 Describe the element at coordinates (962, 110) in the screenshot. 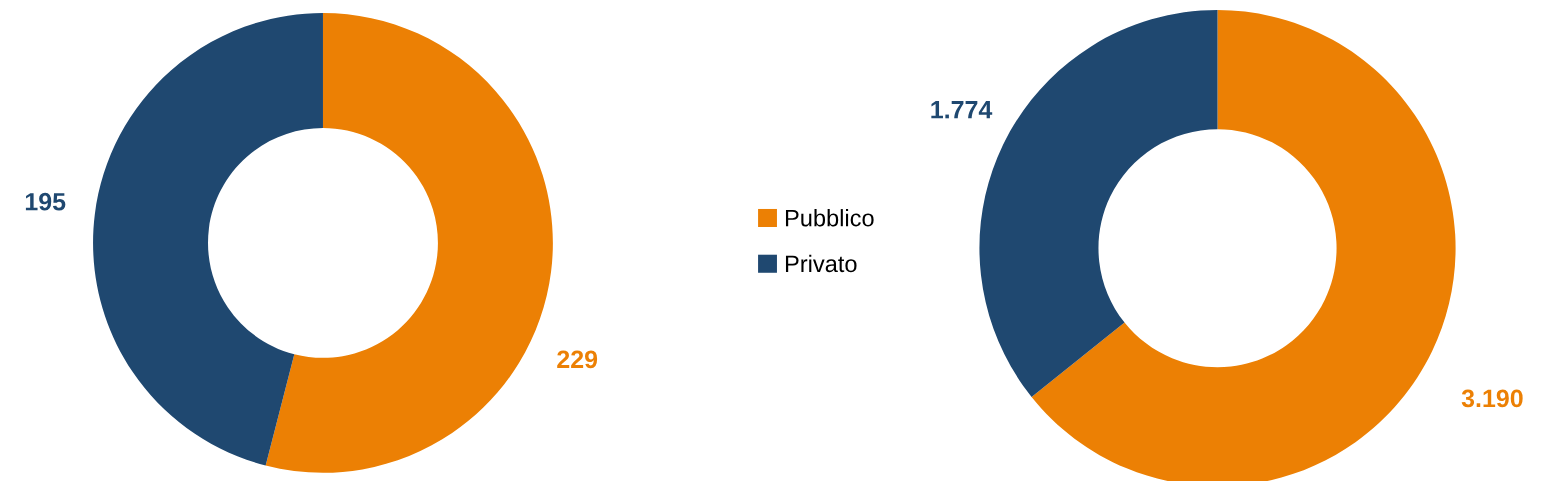

I see `data-label: 1.774` at that location.